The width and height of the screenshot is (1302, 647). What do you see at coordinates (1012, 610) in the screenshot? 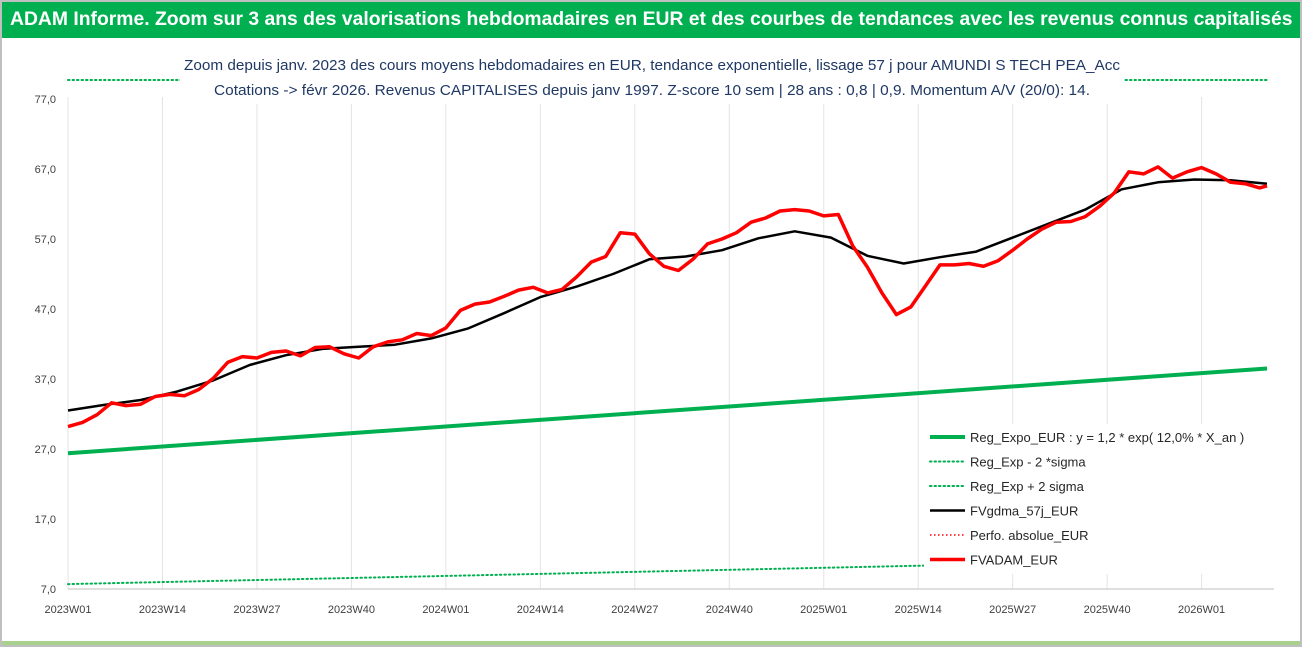
I see `x-tick-label: 2025W27` at bounding box center [1012, 610].